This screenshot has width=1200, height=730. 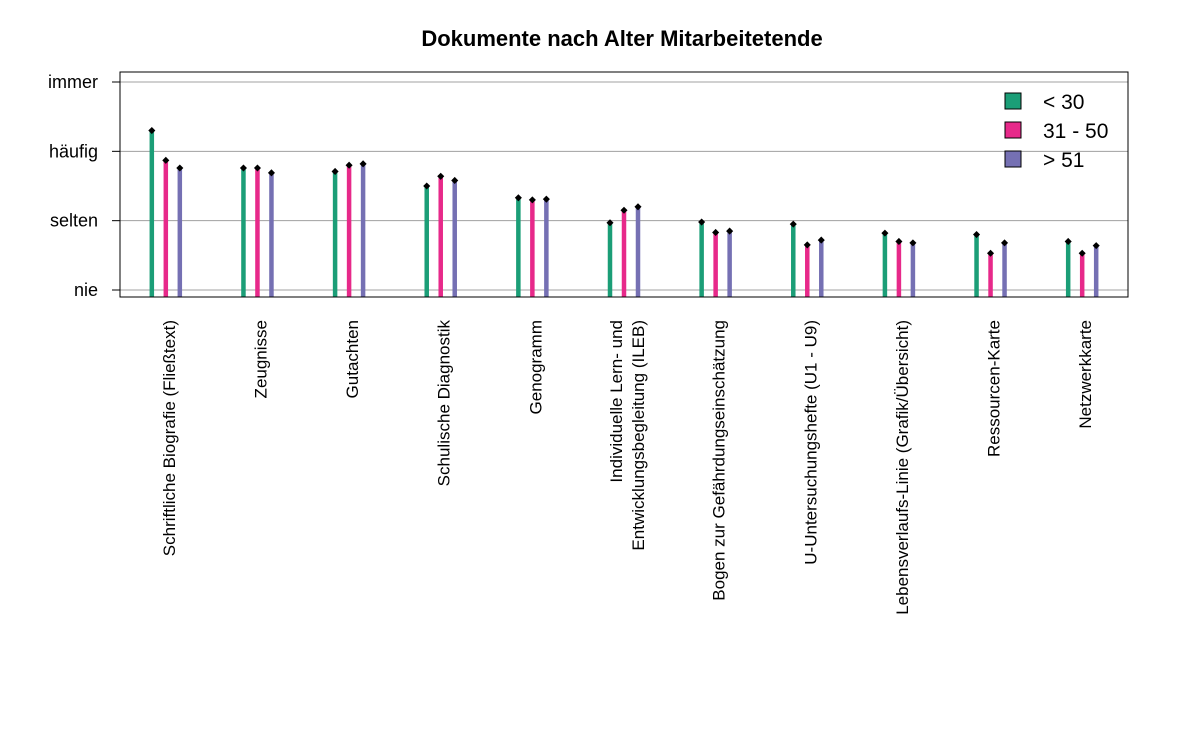 I want to click on x-tick-label: Zeugnisse, so click(x=260, y=359).